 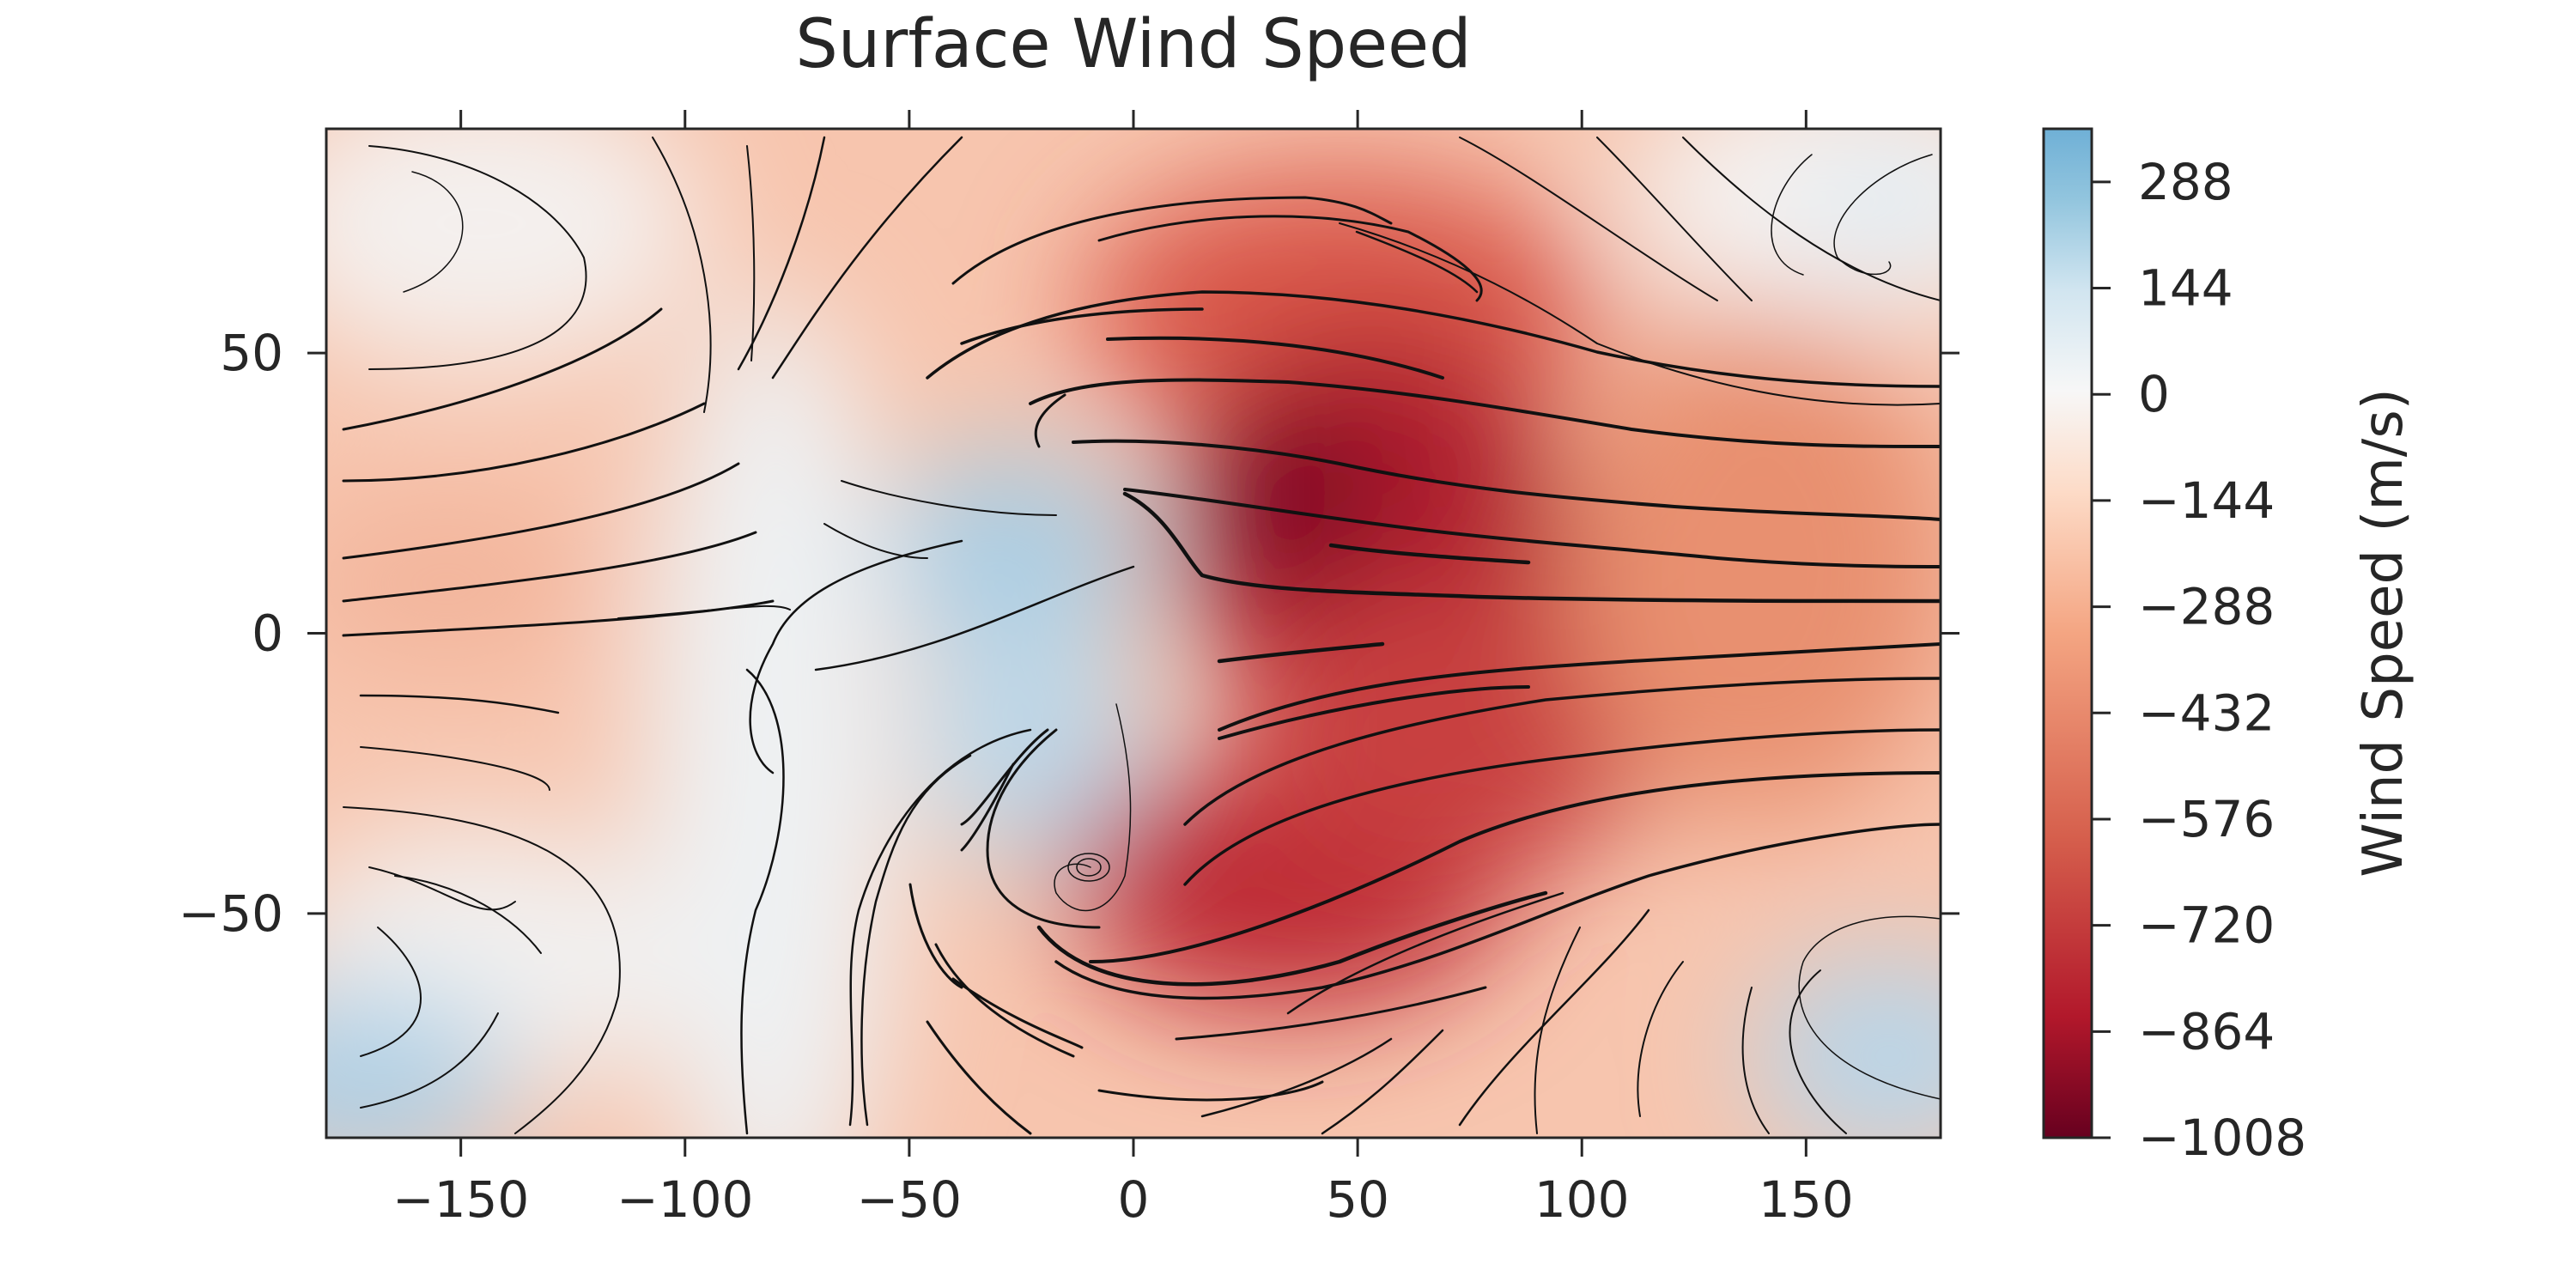 I want to click on field-orange-east, so click(x=1752, y=566).